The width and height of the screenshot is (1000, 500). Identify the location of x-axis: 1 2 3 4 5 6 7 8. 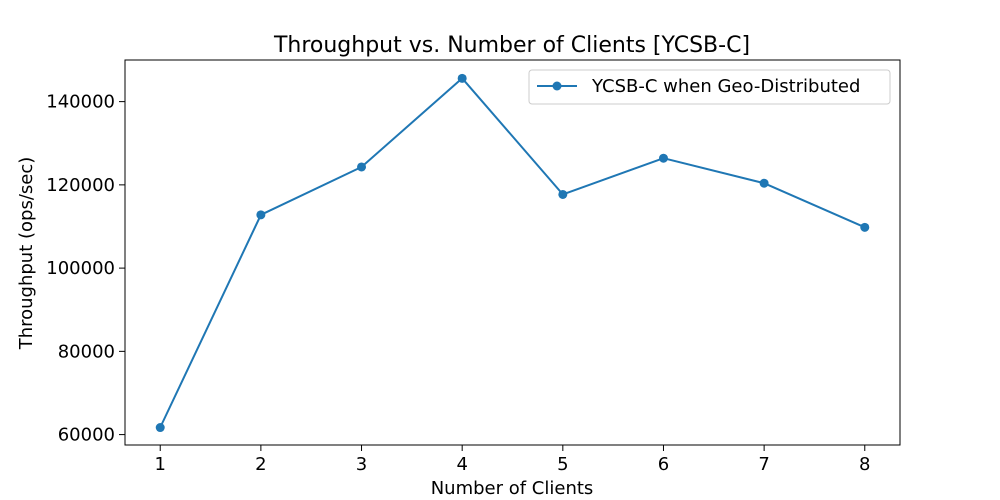
(512, 460).